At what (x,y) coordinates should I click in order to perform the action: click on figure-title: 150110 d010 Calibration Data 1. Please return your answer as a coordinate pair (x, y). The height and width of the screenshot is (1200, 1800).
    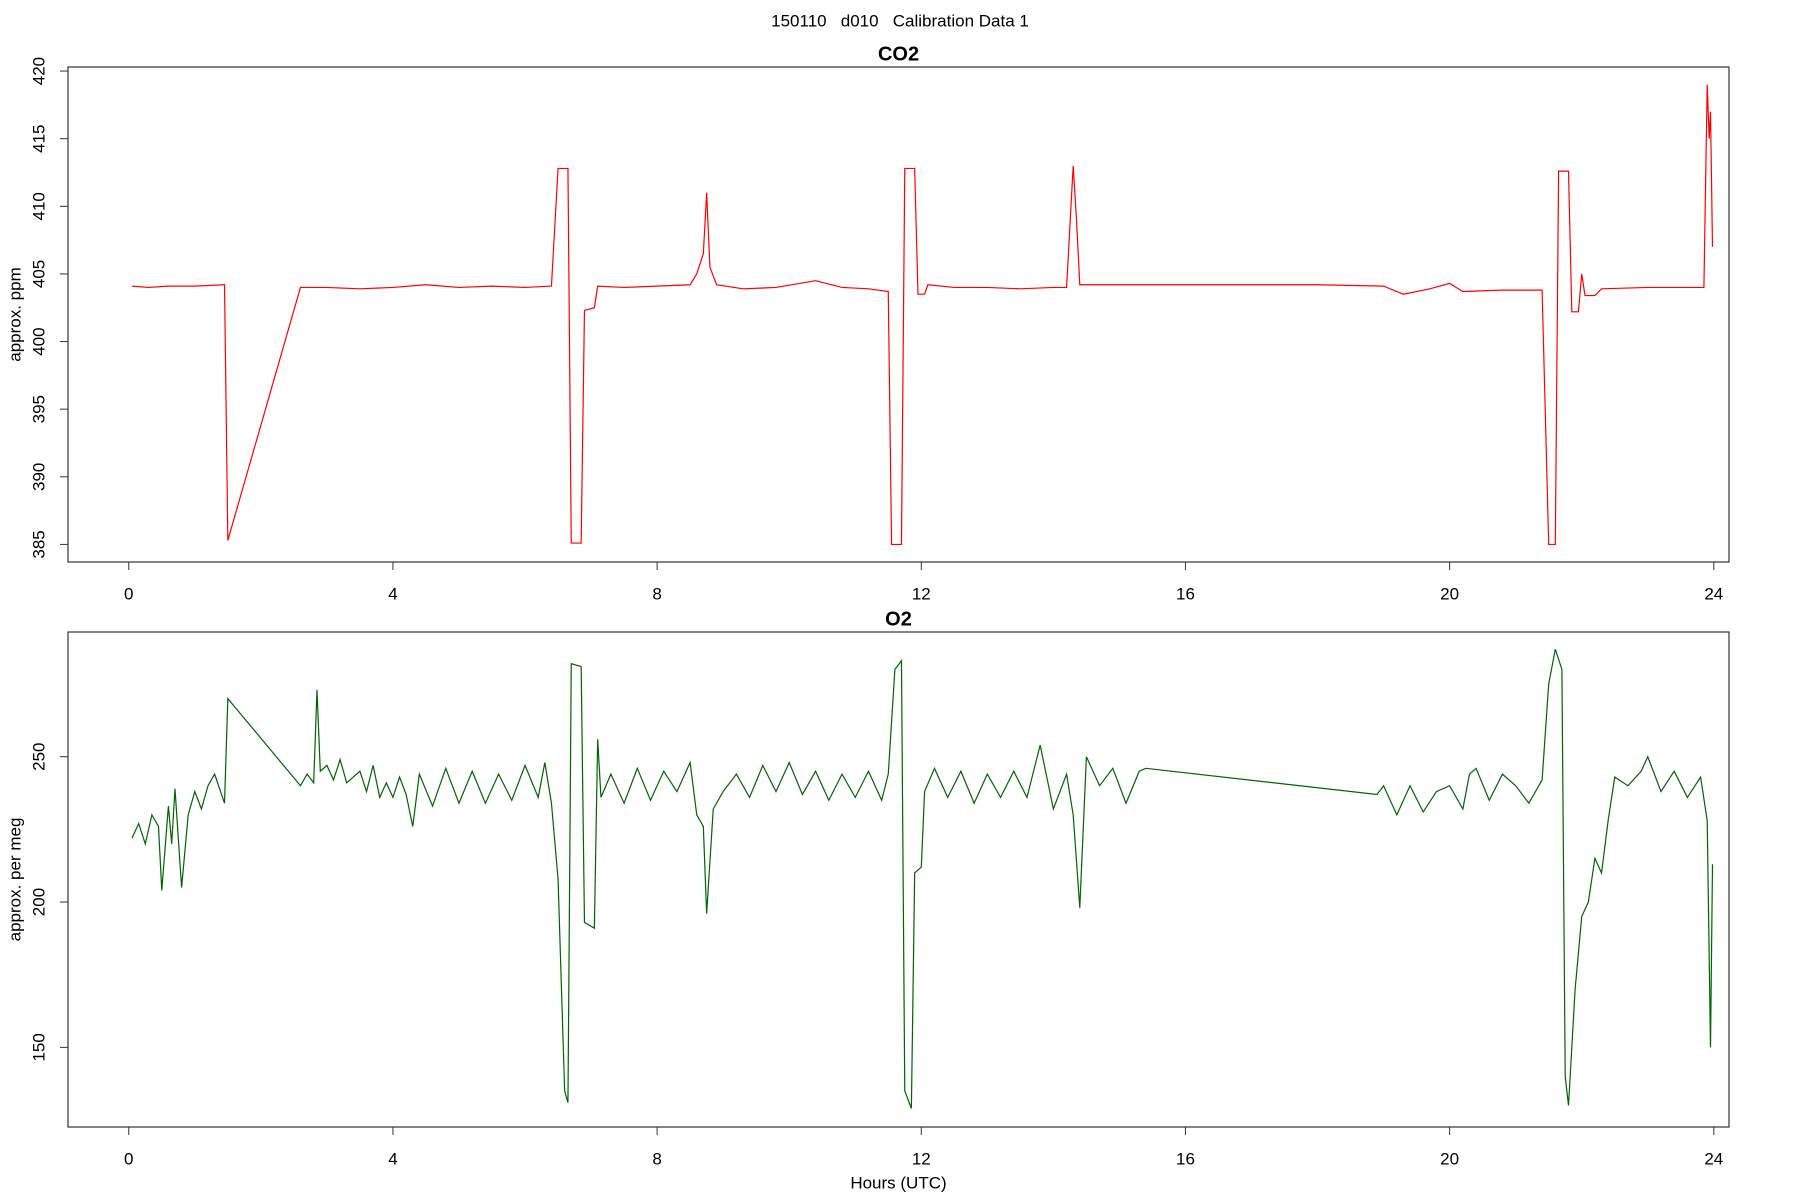
    Looking at the image, I should click on (900, 20).